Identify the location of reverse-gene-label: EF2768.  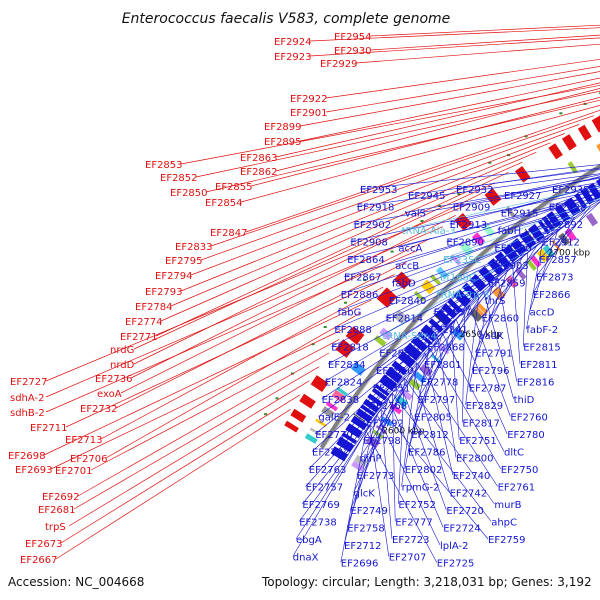
(389, 406).